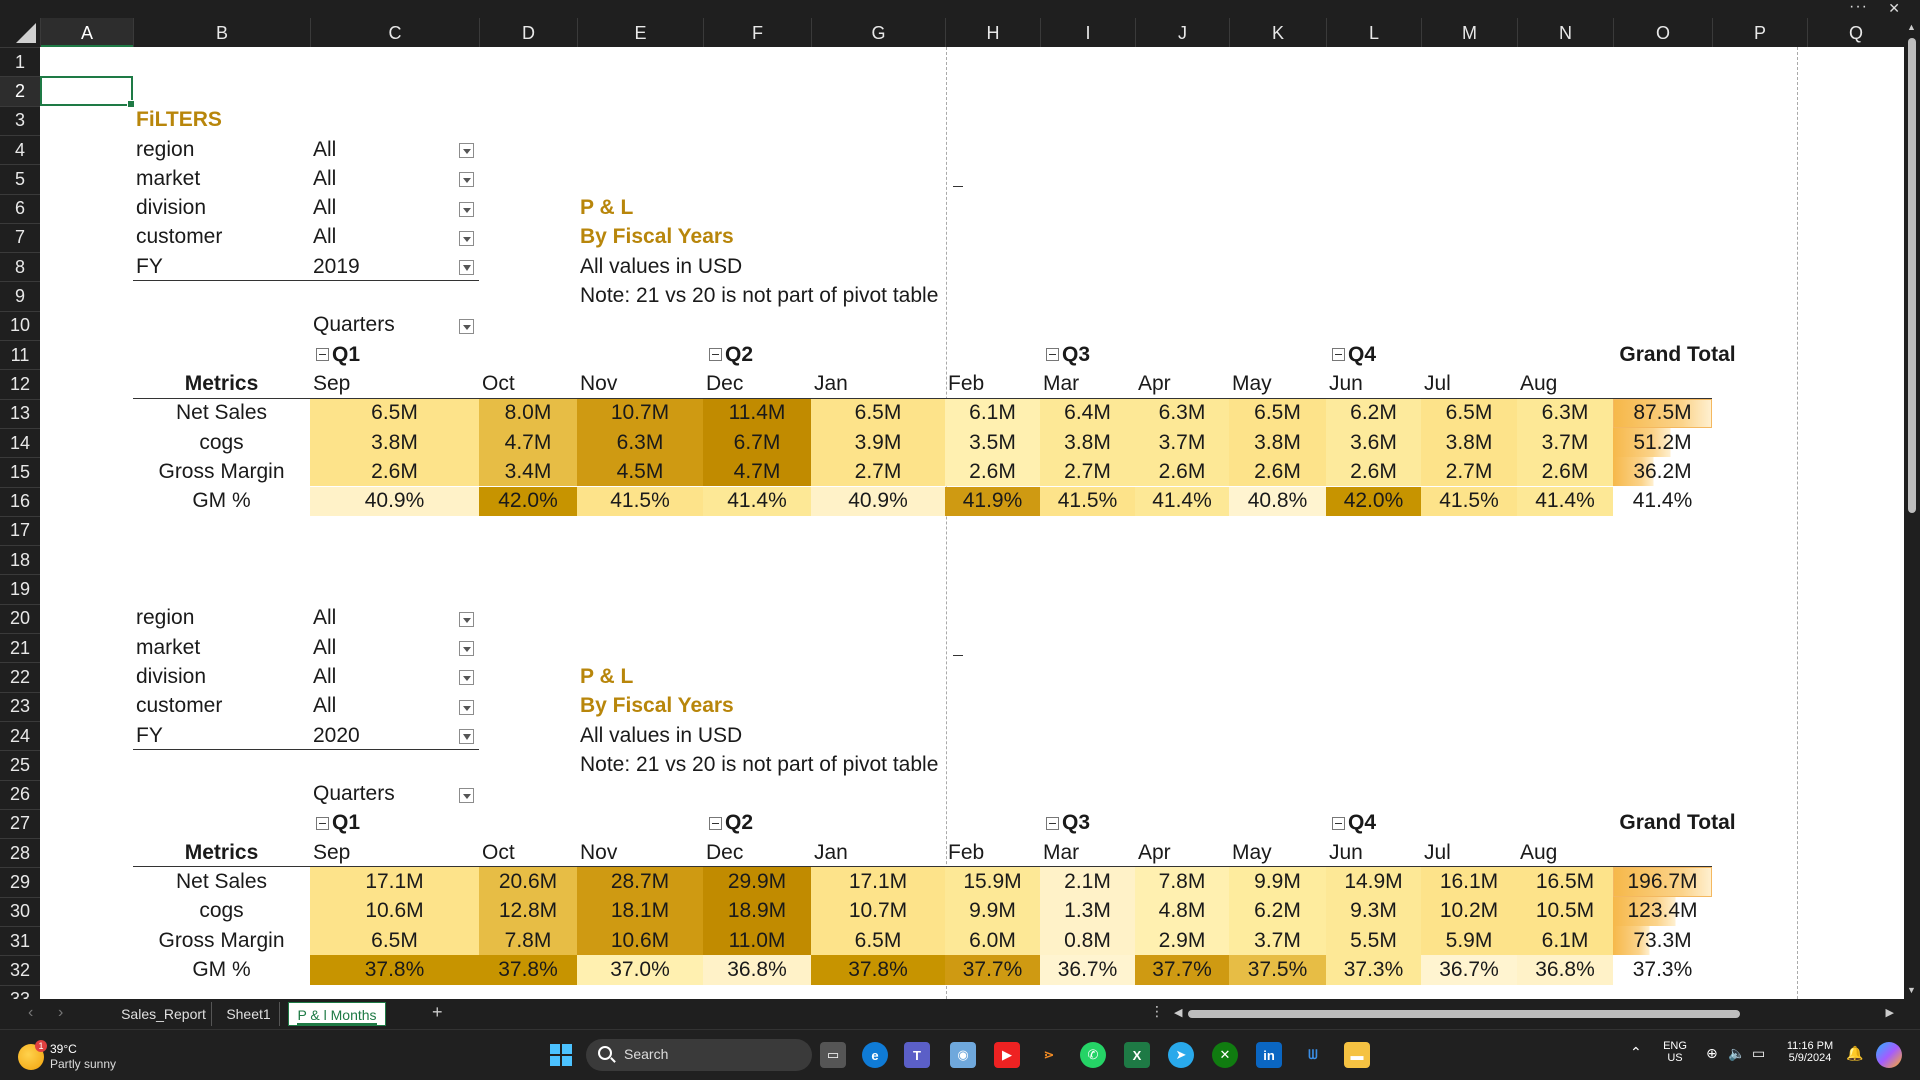  Describe the element at coordinates (325, 237) in the screenshot. I see `filter-value-customer: All` at that location.